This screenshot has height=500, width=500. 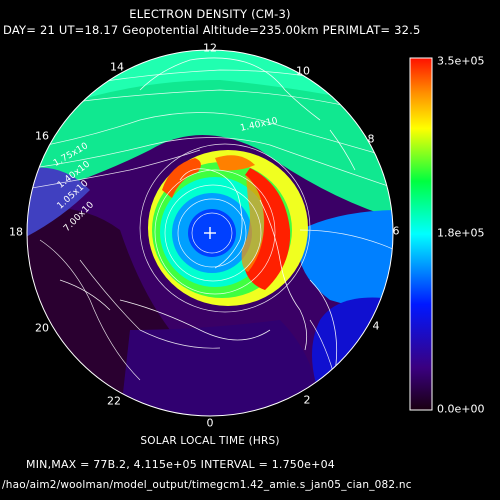 I want to click on hour-label-10: 10, so click(x=303, y=71).